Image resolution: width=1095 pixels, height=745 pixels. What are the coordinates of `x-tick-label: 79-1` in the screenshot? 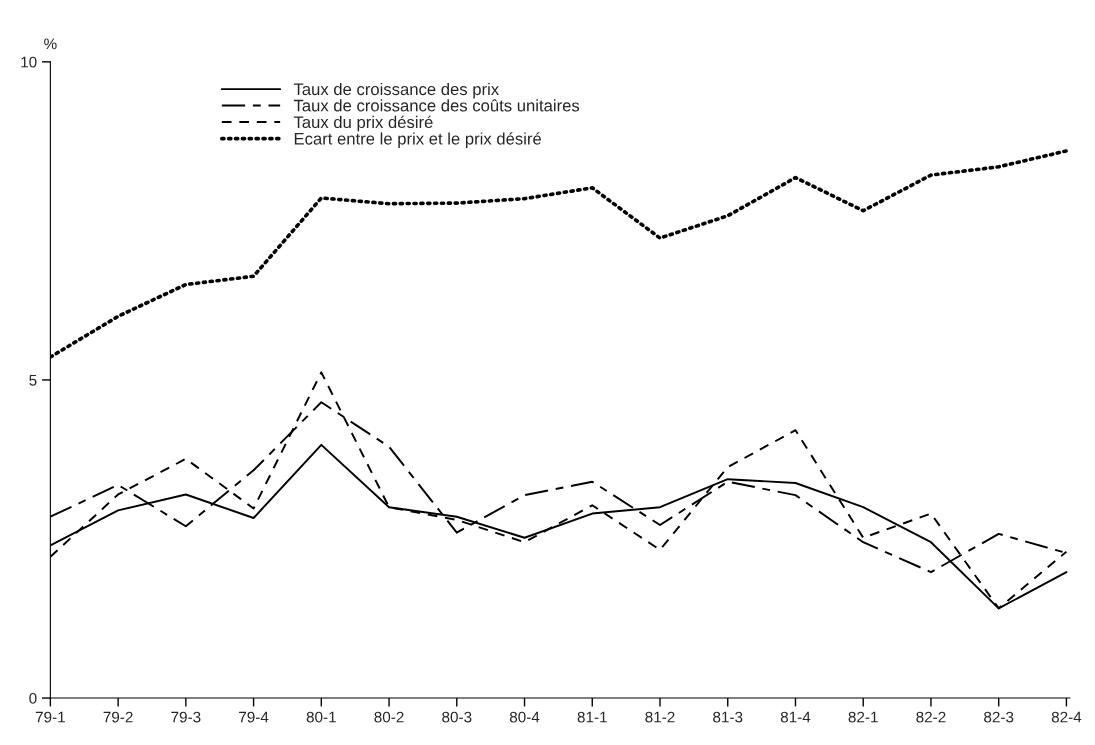 It's located at (50, 717).